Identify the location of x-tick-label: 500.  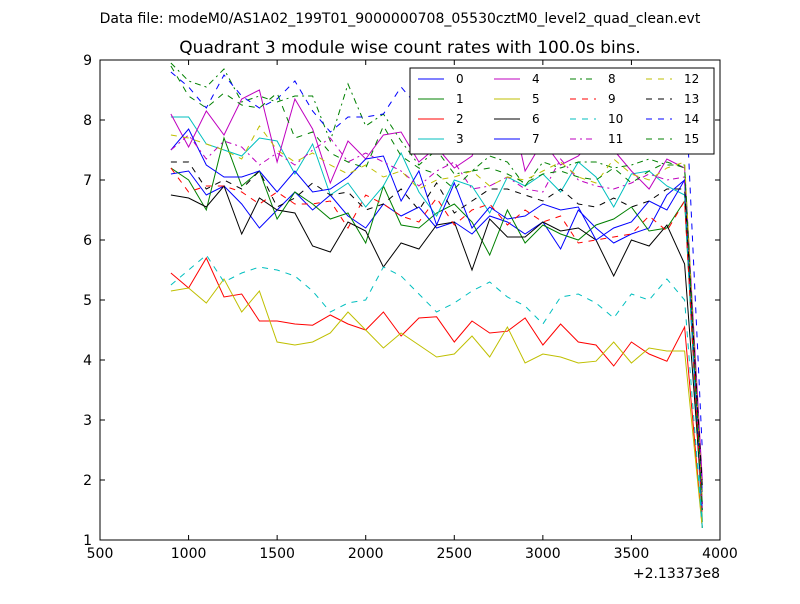
(100, 554).